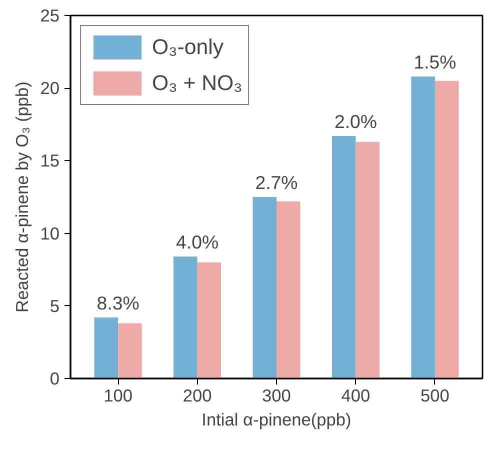 Image resolution: width=494 pixels, height=453 pixels. What do you see at coordinates (118, 303) in the screenshot?
I see `annotation: 8.3%` at bounding box center [118, 303].